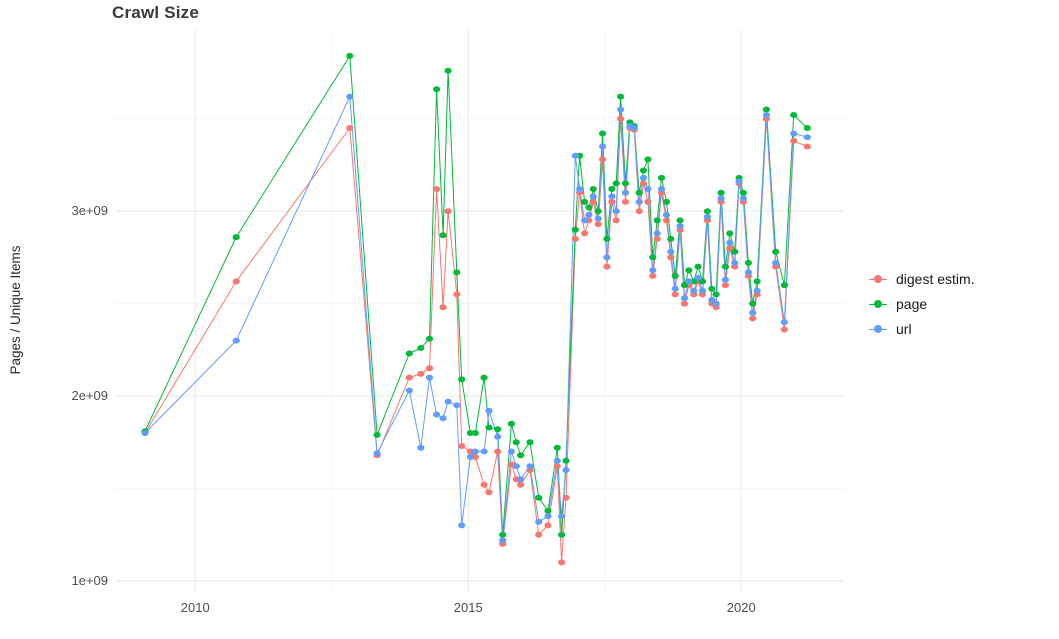 Image resolution: width=1059 pixels, height=639 pixels. What do you see at coordinates (912, 304) in the screenshot?
I see `legend-label: page` at bounding box center [912, 304].